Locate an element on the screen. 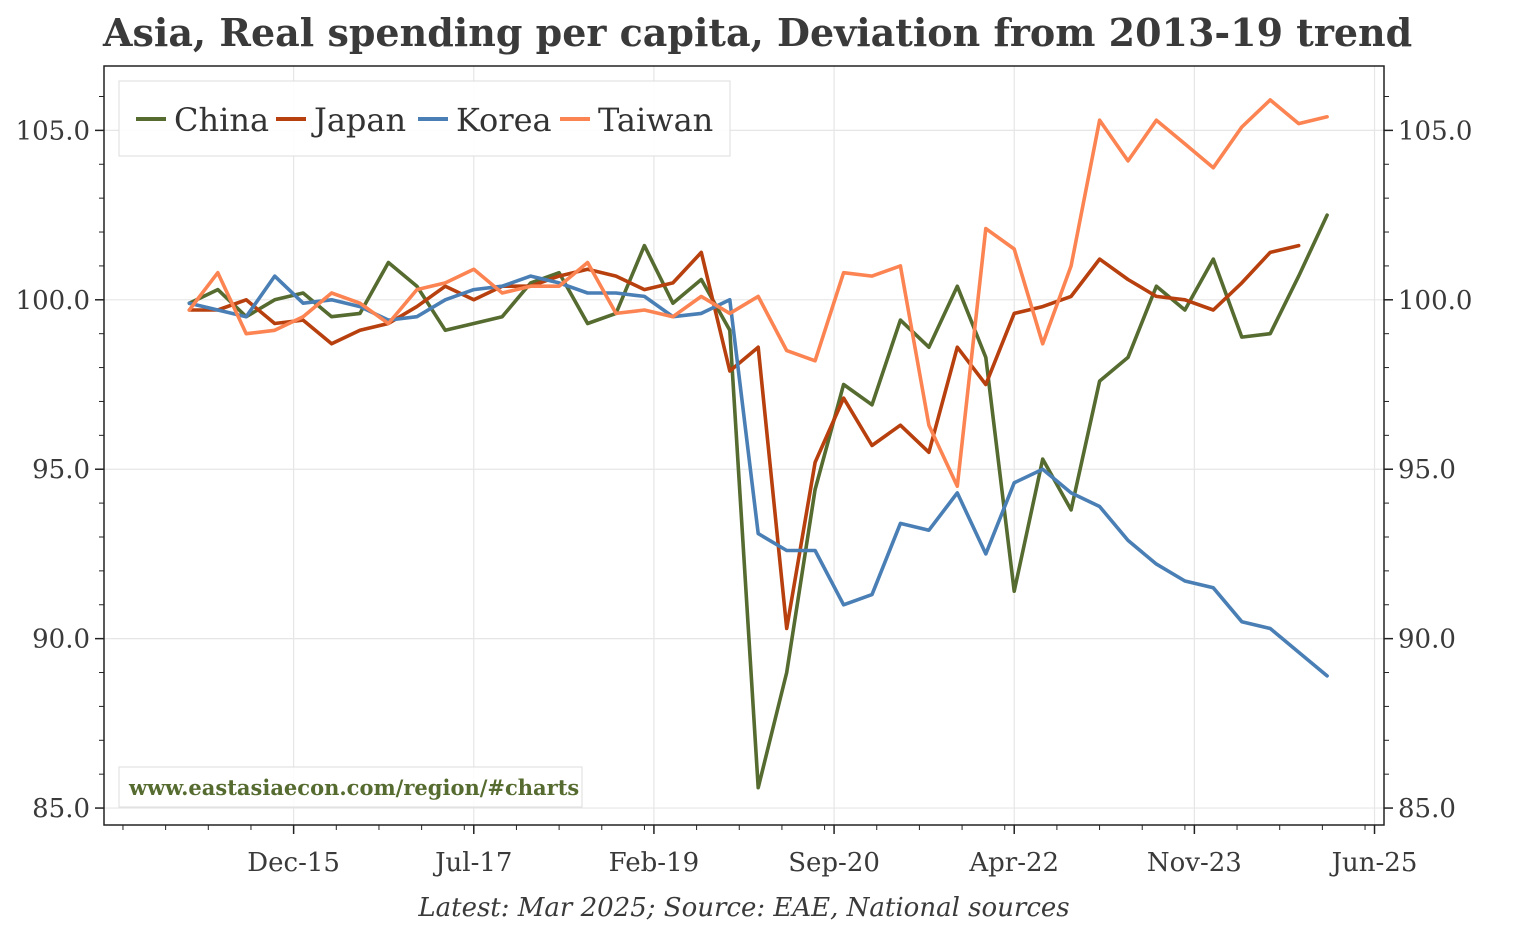  watermark: www.eastasiaecon.com/region/#charts is located at coordinates (350, 787).